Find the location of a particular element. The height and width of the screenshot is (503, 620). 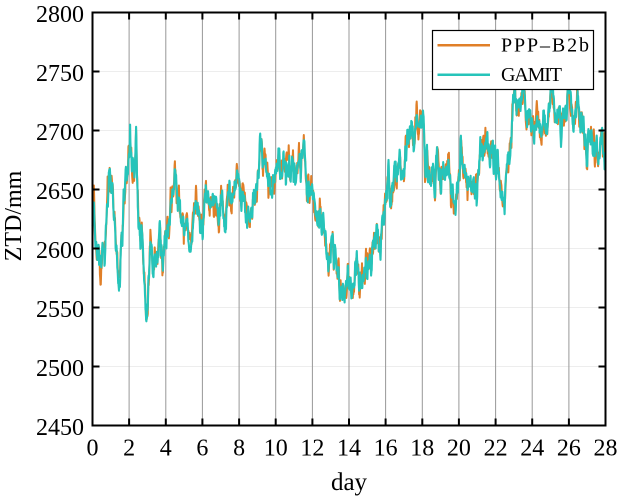

svg-text: 22 is located at coordinates (496, 449).